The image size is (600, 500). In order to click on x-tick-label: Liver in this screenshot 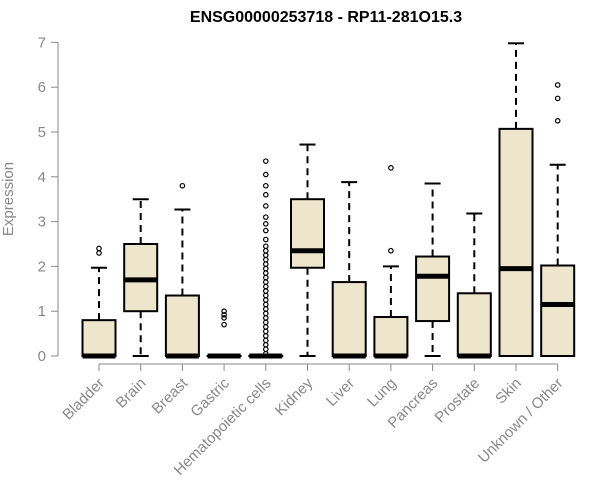, I will do `click(340, 392)`.